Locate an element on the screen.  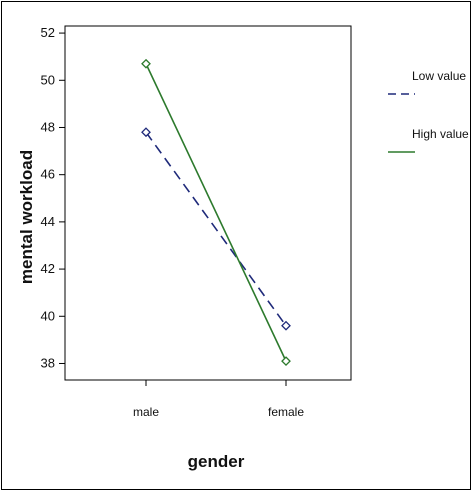
y-axis-title: mental workload is located at coordinates (26, 217).